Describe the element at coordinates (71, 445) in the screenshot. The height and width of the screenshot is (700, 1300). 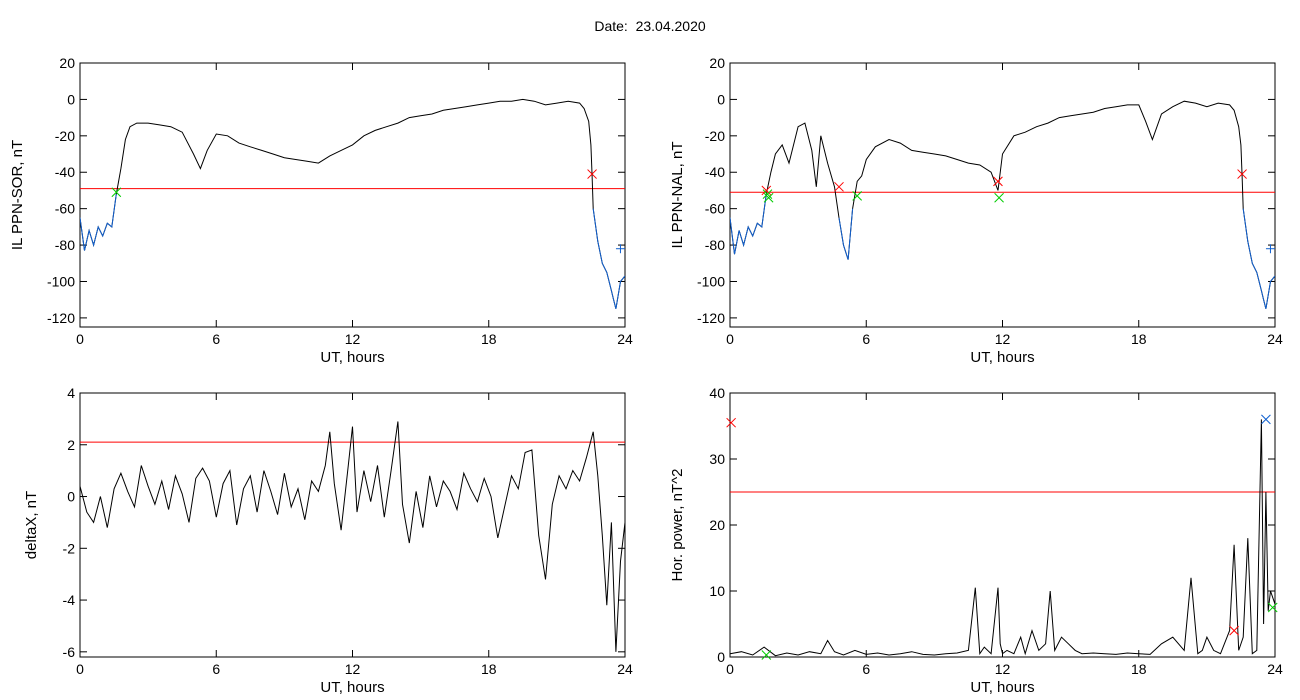
I see `y-tick-label: 2` at that location.